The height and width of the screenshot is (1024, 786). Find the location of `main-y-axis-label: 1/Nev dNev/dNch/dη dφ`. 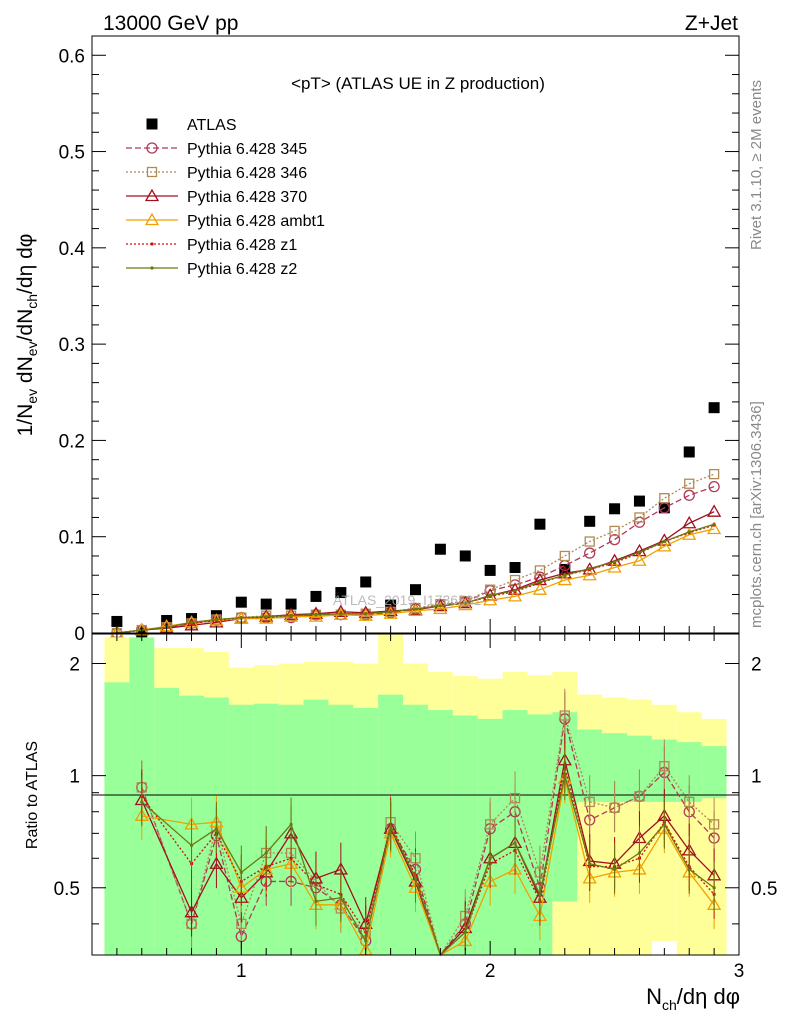

main-y-axis-label: 1/Nev dNev/dNch/dη dφ is located at coordinates (27, 335).